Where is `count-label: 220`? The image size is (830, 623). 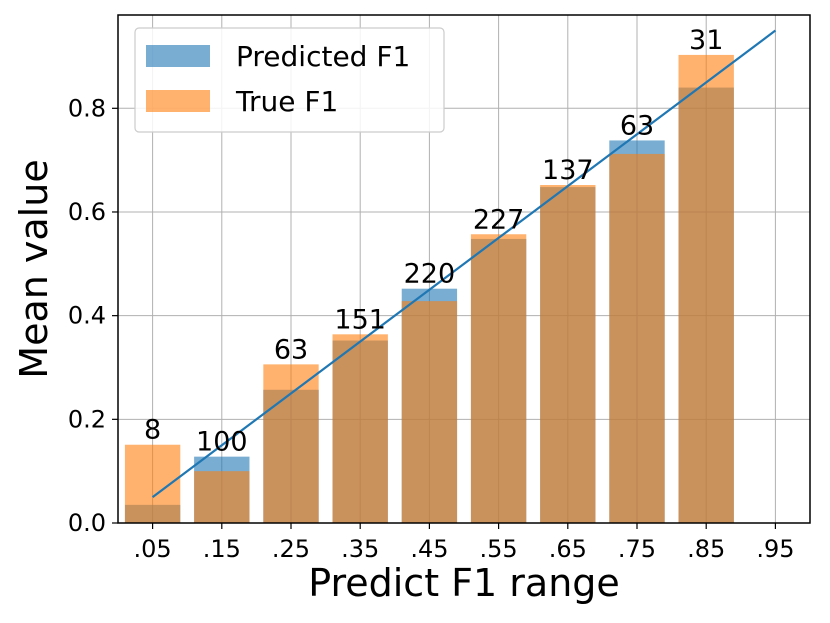 count-label: 220 is located at coordinates (430, 274).